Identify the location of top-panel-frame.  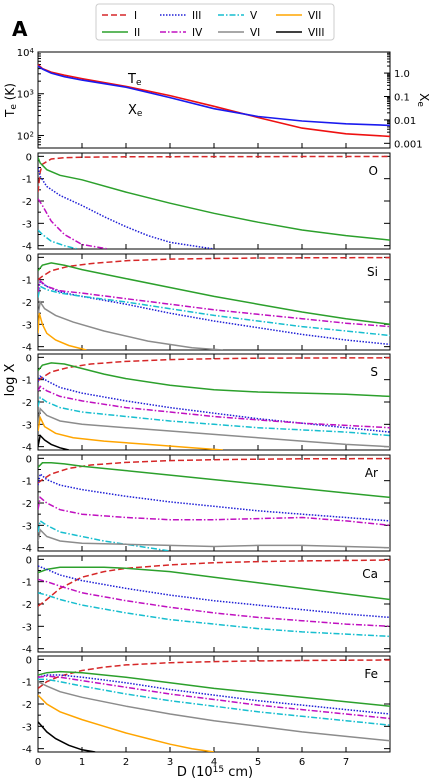
(214, 100).